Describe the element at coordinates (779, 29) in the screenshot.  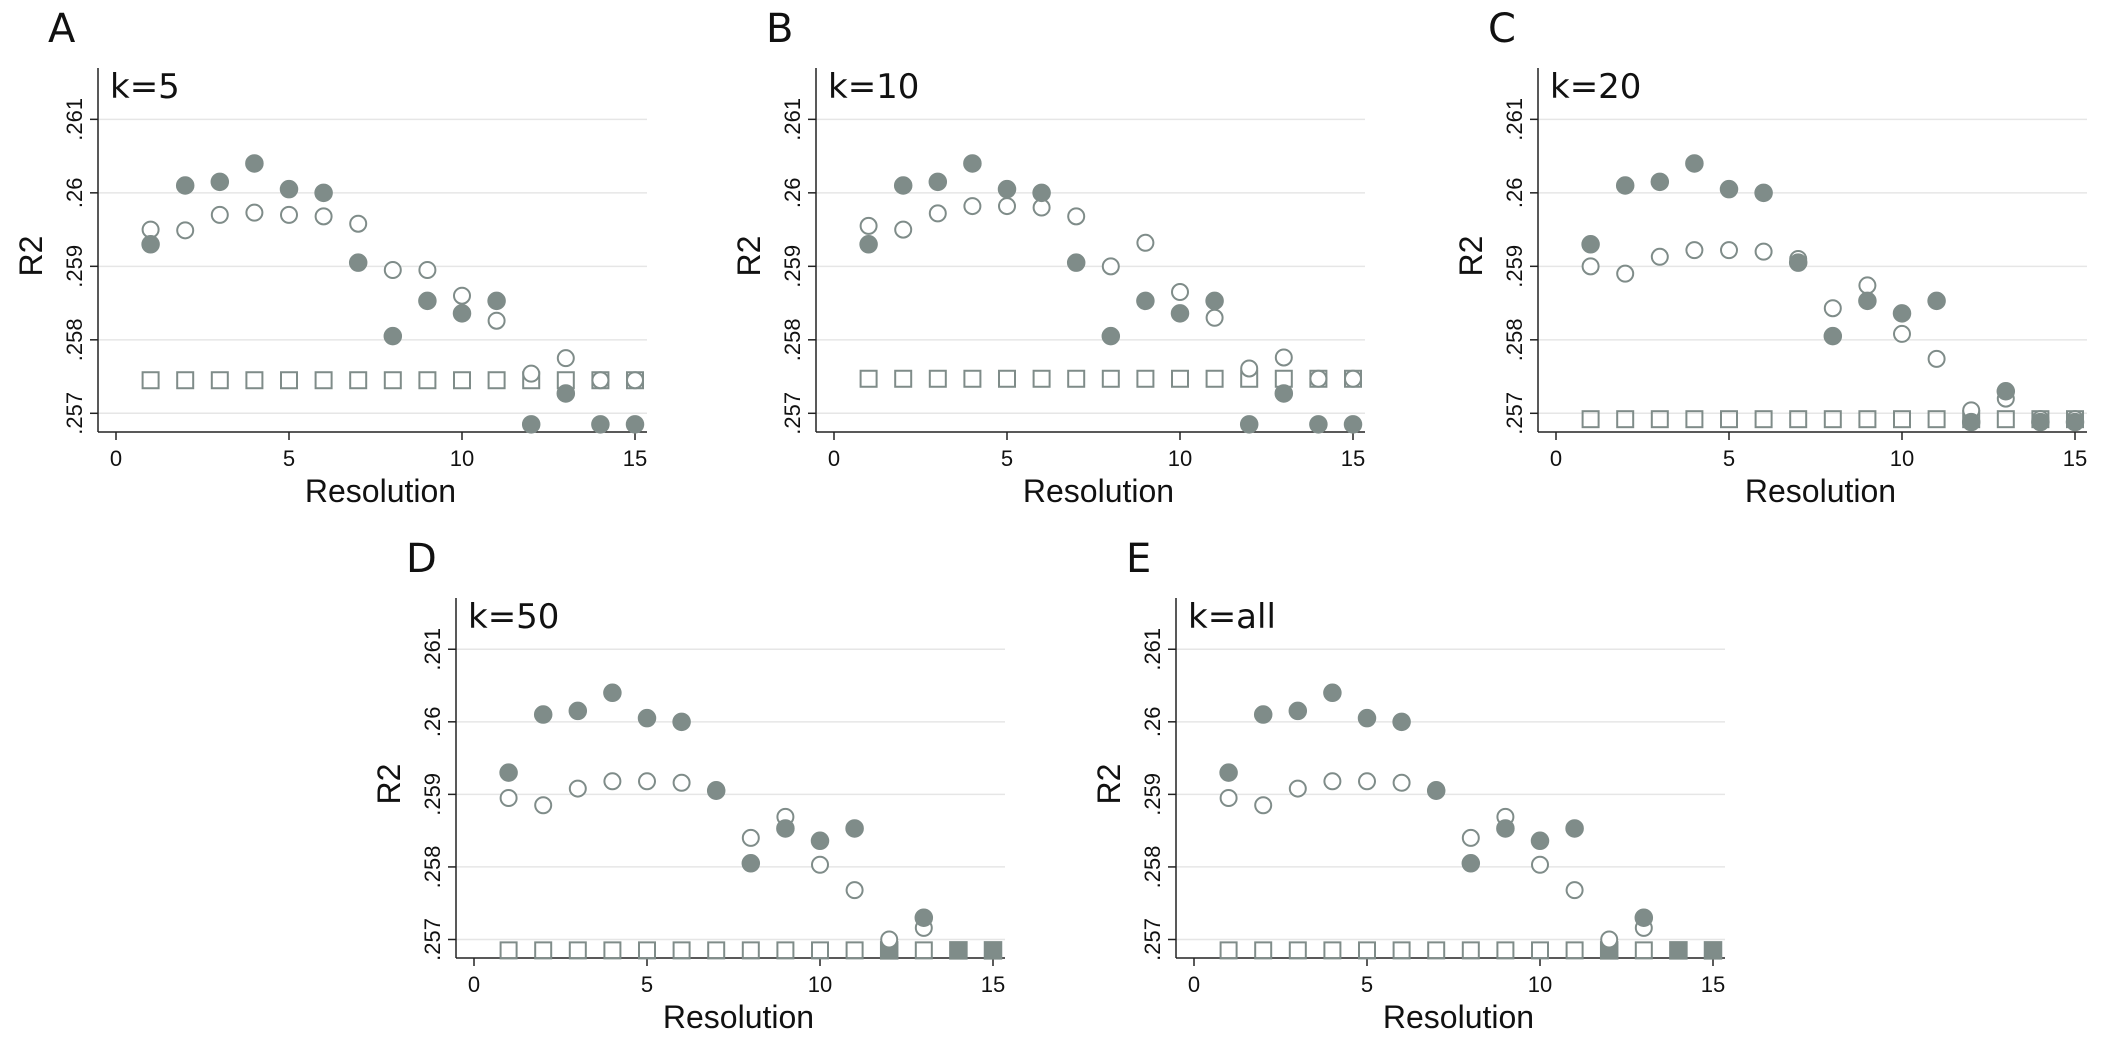
I see `panel-label: B` at that location.